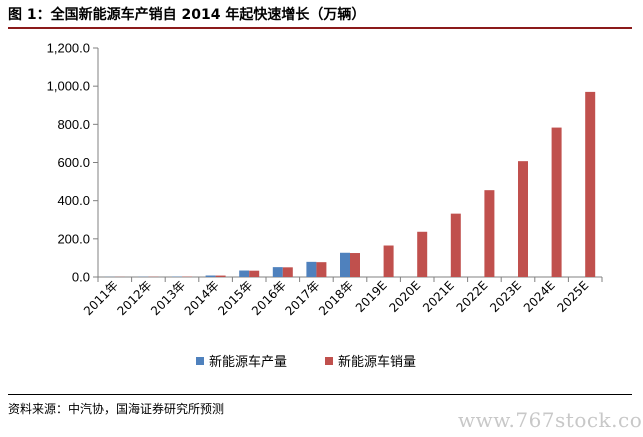 The image size is (643, 437). Describe the element at coordinates (572, 296) in the screenshot. I see `x-tick-label: 2025E` at that location.